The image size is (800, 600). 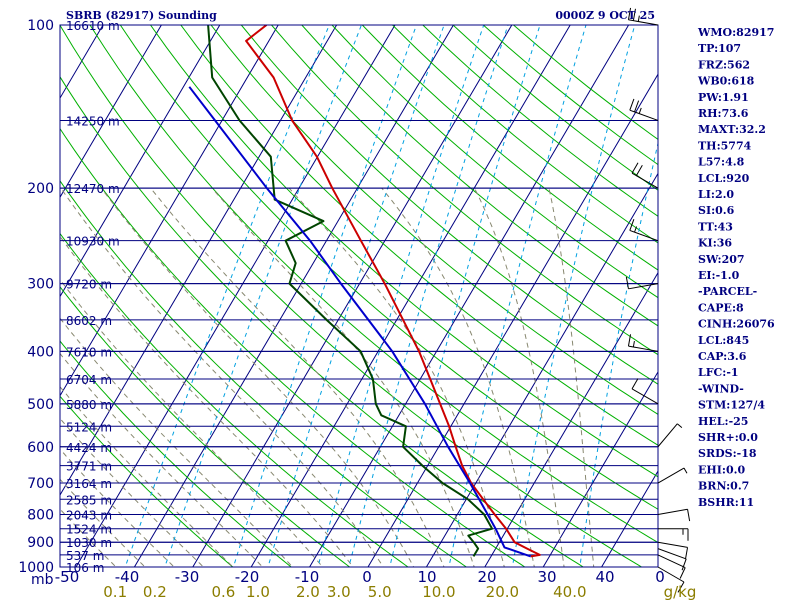 What do you see at coordinates (307, 577) in the screenshot?
I see `temperature-tick-label: -10` at bounding box center [307, 577].